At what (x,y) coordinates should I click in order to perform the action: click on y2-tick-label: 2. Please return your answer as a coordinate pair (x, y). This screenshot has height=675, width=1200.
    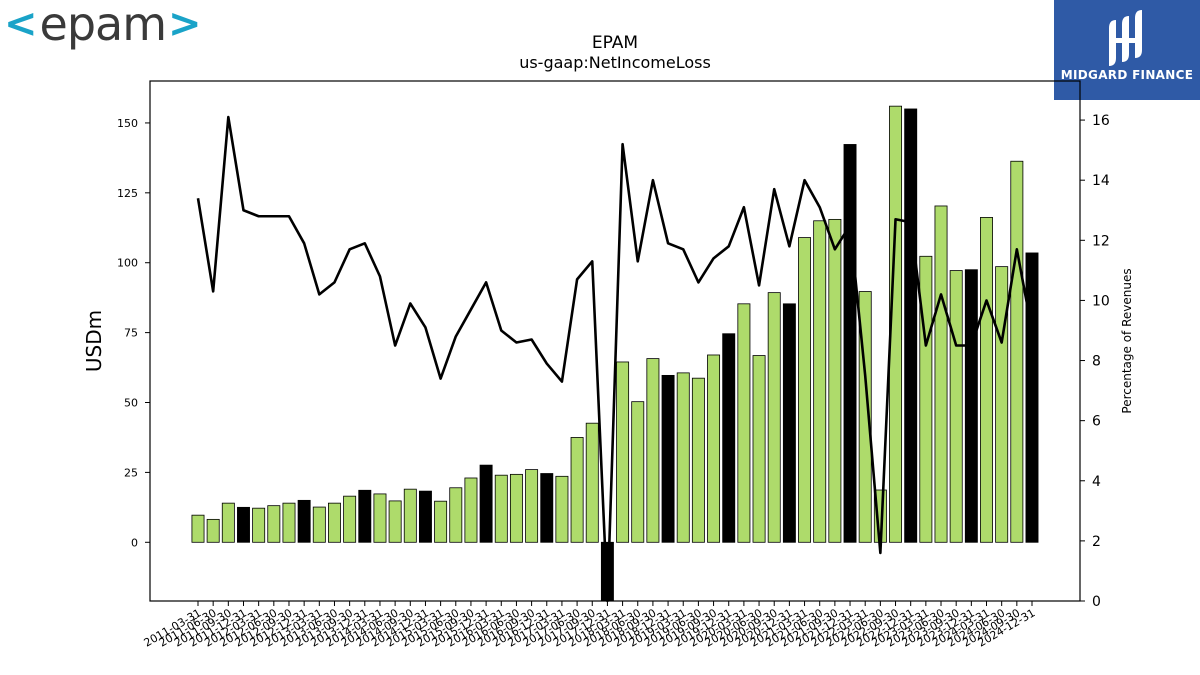
    Looking at the image, I should click on (1096, 542).